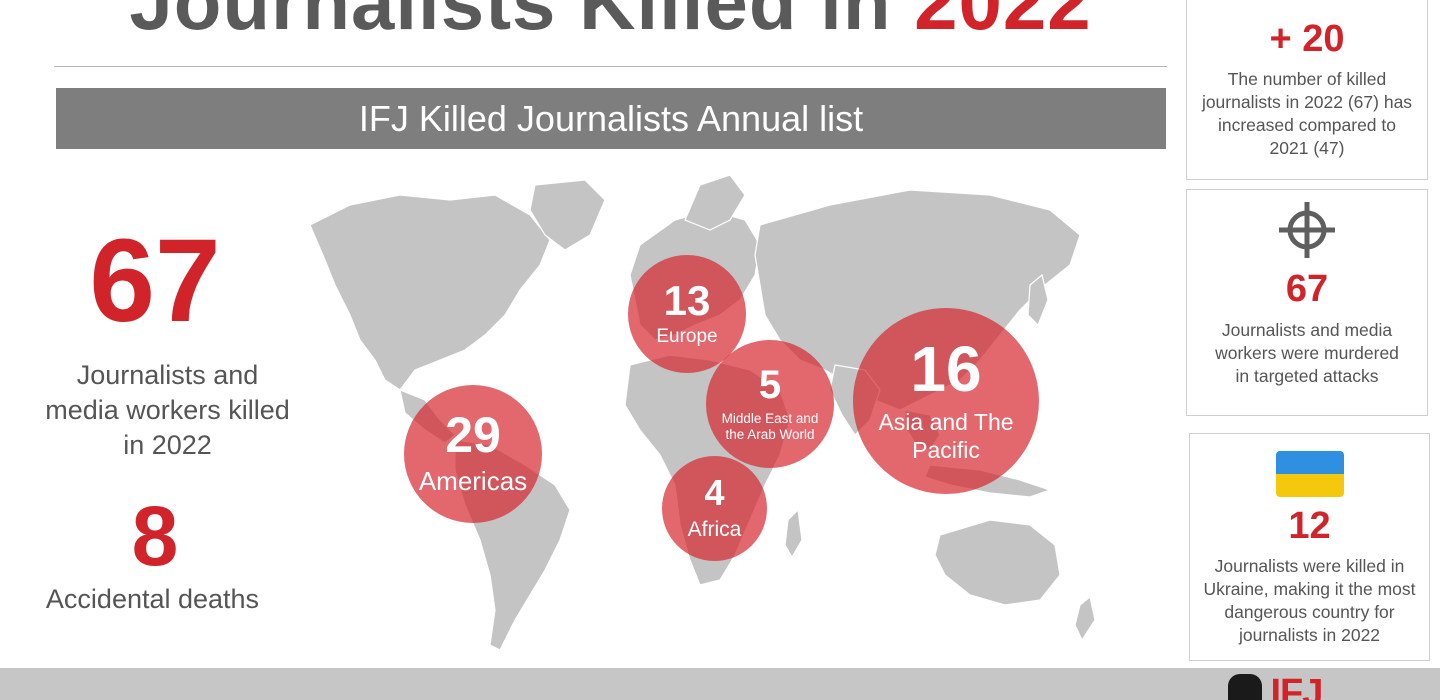 The image size is (1440, 700). Describe the element at coordinates (770, 384) in the screenshot. I see `middle-east-count: 5` at that location.